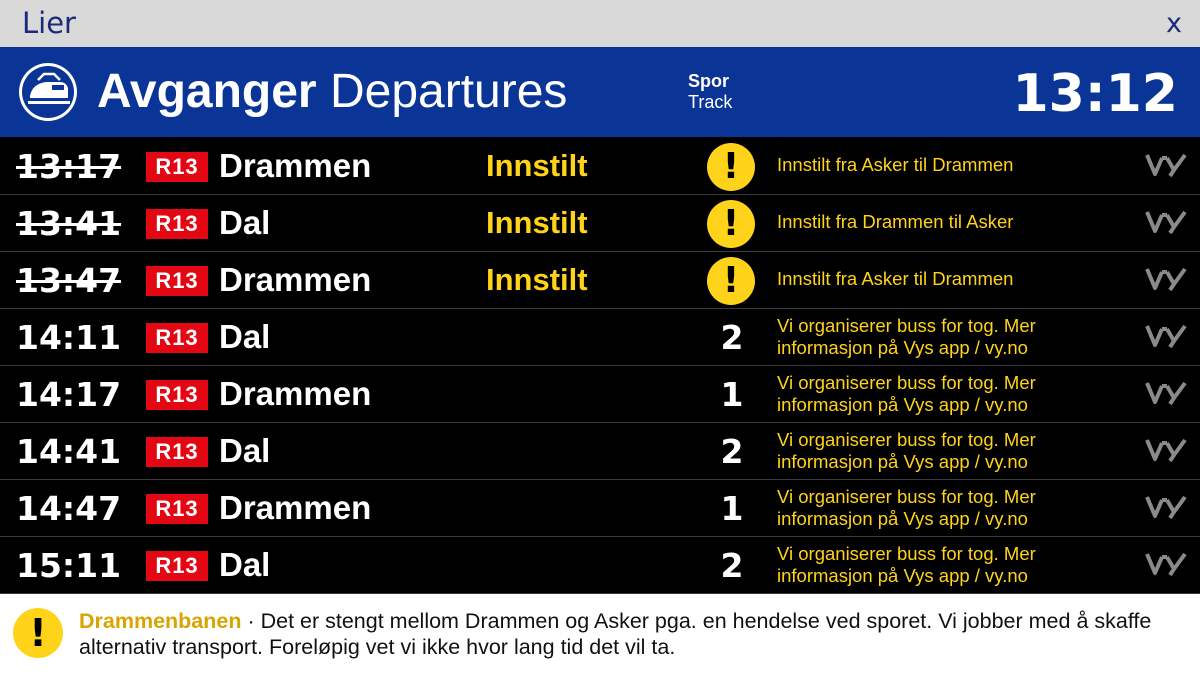 This screenshot has width=1200, height=675. Describe the element at coordinates (69, 451) in the screenshot. I see `departure-time: 14:41` at that location.